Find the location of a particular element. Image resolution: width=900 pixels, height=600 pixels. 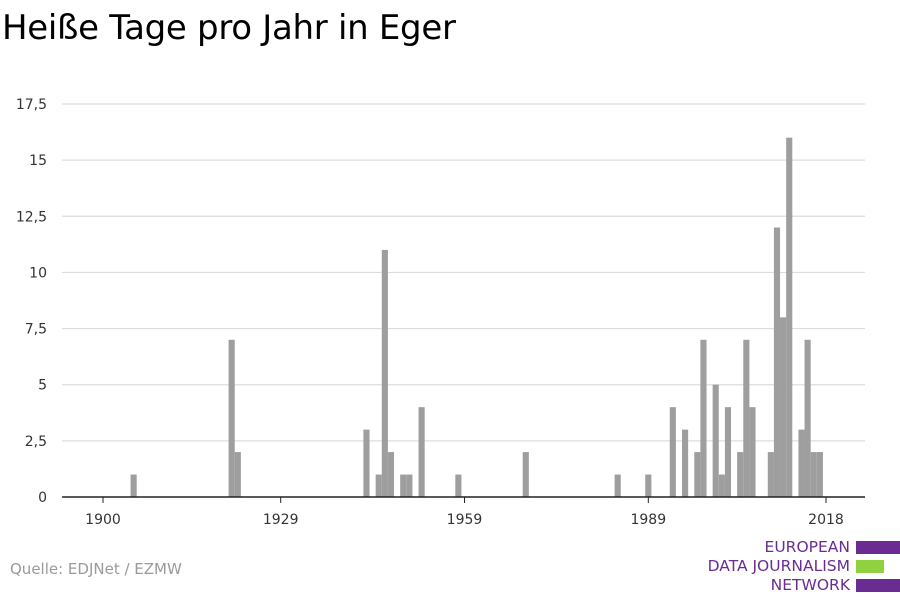

y-tick-label: 10 is located at coordinates (38, 273).